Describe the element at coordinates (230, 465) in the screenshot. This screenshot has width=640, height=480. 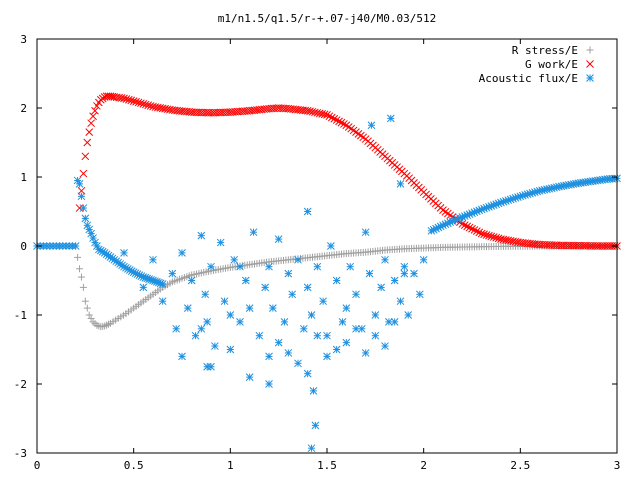
I see `x-tick-label: 1` at that location.